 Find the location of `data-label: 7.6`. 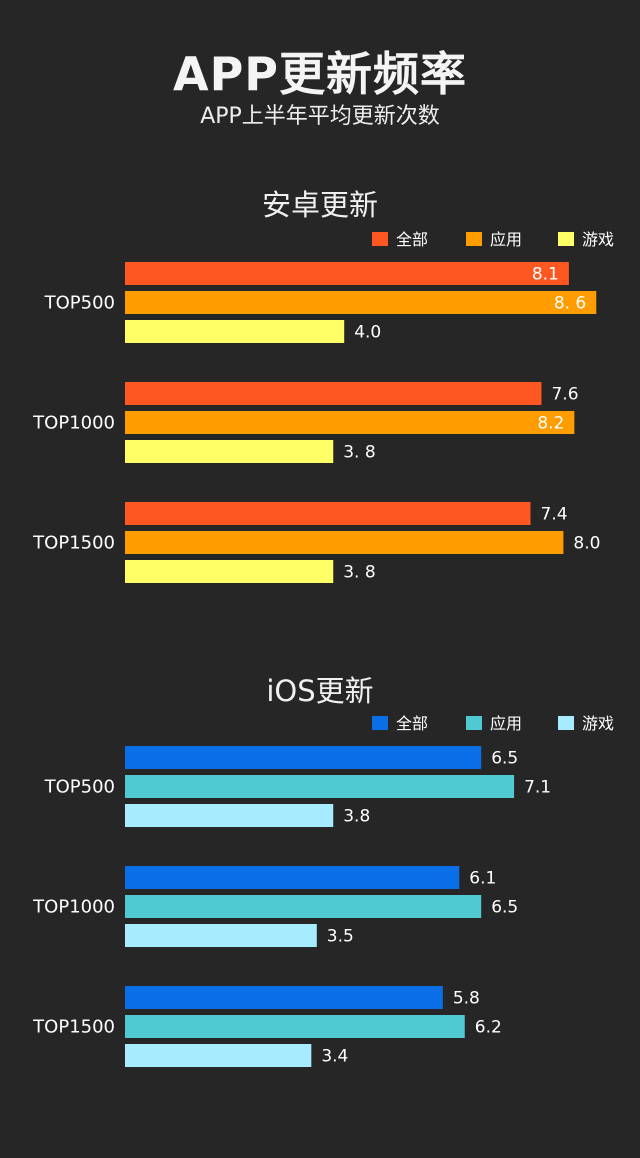

data-label: 7.6 is located at coordinates (564, 395).